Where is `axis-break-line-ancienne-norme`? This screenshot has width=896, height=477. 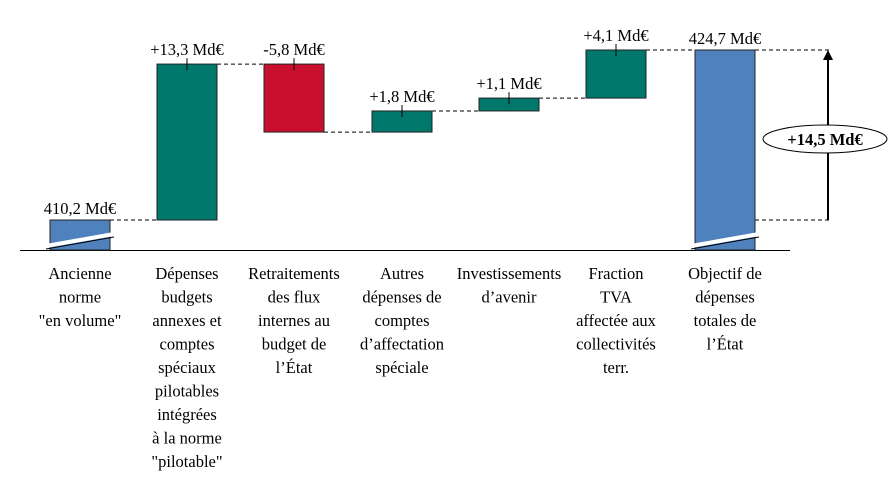
axis-break-line-ancienne-norme is located at coordinates (80, 243).